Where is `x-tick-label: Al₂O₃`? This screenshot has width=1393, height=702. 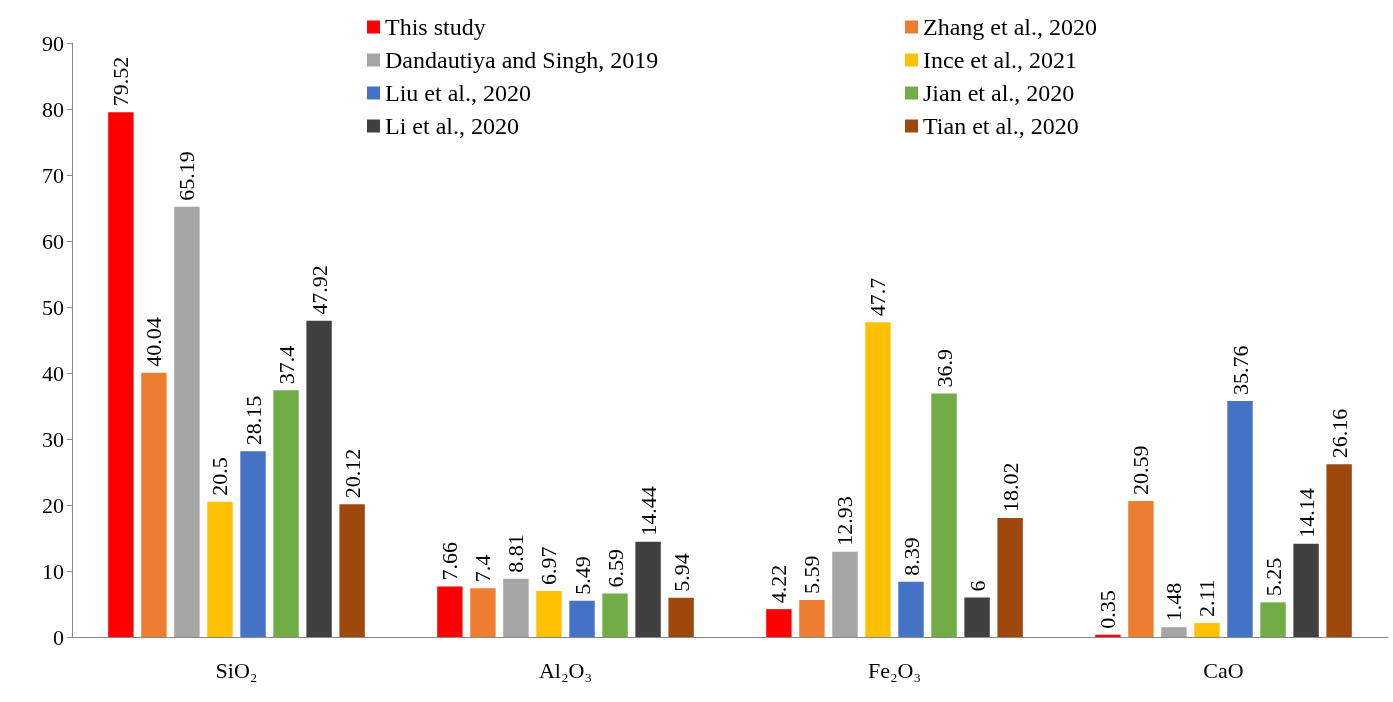 x-tick-label: Al₂O₃ is located at coordinates (565, 670).